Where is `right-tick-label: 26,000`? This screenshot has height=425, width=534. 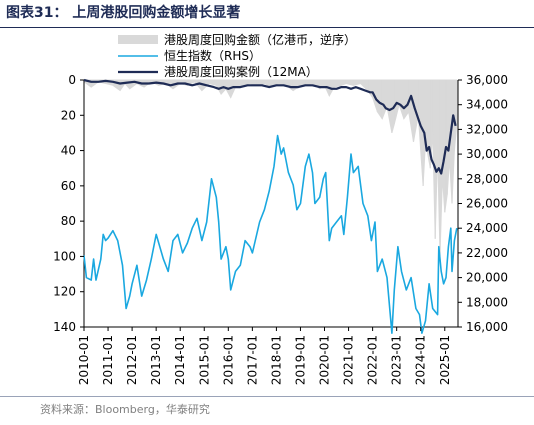 right-tick-label: 26,000 is located at coordinates (487, 204).